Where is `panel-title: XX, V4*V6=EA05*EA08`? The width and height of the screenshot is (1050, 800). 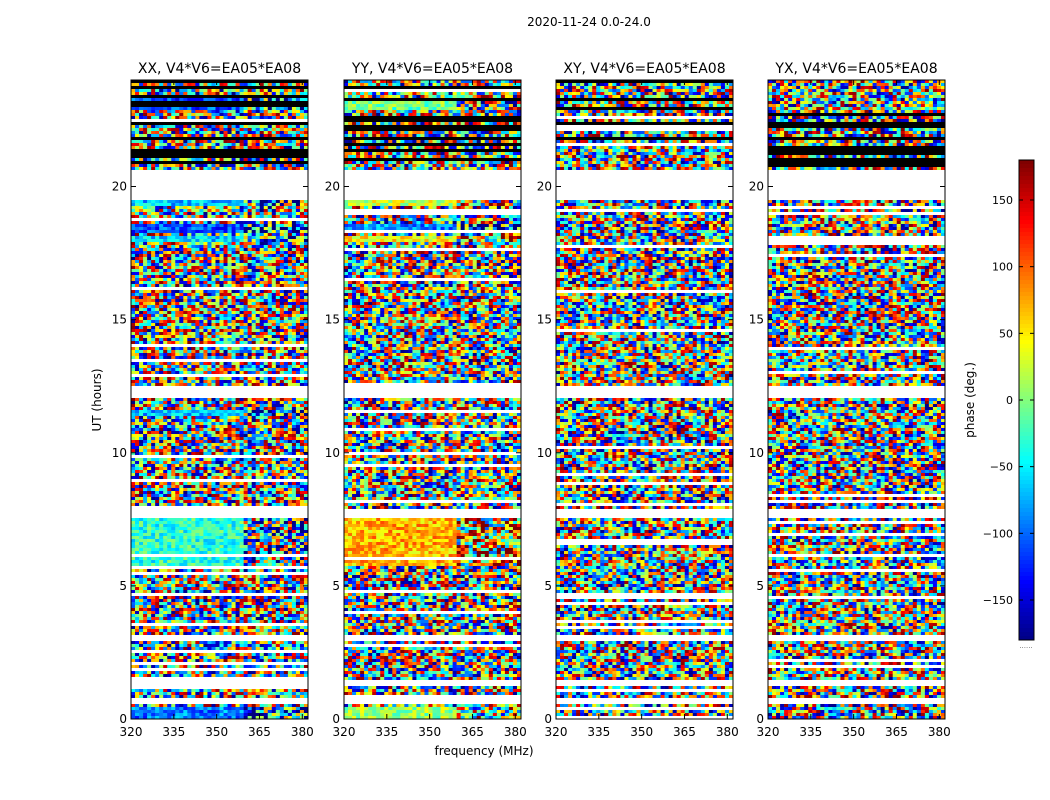
panel-title: XX, V4*V6=EA05*EA08 is located at coordinates (219, 69).